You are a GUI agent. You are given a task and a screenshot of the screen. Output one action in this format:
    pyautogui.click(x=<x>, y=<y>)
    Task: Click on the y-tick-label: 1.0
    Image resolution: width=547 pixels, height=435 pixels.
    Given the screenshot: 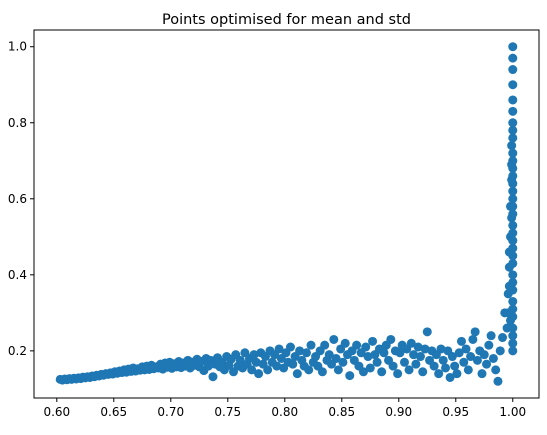 What is the action you would take?
    pyautogui.click(x=17, y=47)
    